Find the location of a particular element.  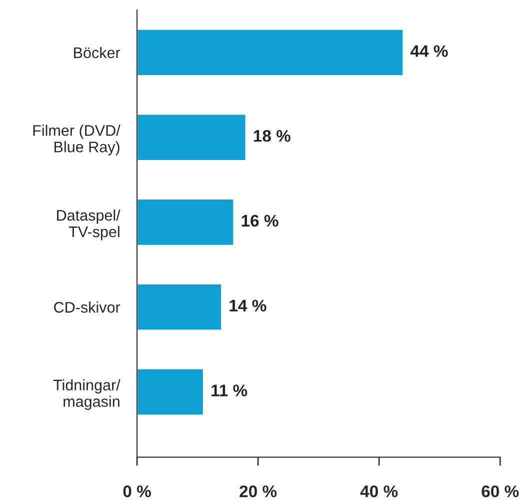

x-tick-label: 40 % is located at coordinates (379, 491).